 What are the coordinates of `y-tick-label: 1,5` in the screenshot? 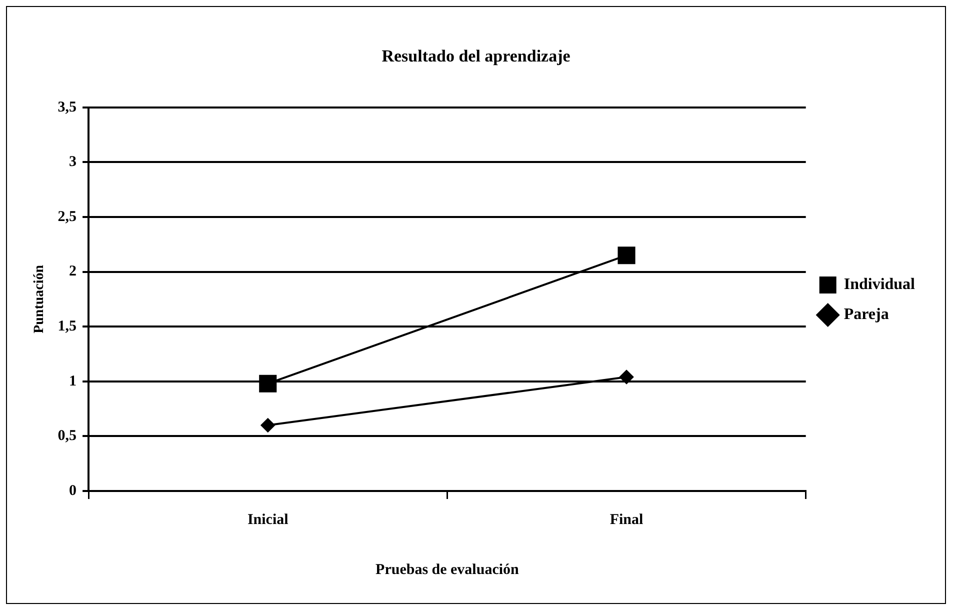 It's located at (67, 326).